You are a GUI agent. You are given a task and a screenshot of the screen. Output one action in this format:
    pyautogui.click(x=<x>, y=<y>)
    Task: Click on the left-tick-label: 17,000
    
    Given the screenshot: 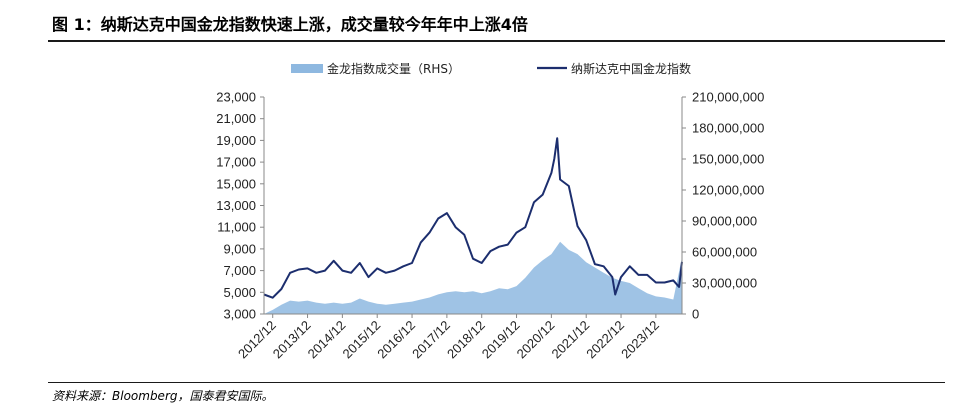 What is the action you would take?
    pyautogui.click(x=236, y=162)
    